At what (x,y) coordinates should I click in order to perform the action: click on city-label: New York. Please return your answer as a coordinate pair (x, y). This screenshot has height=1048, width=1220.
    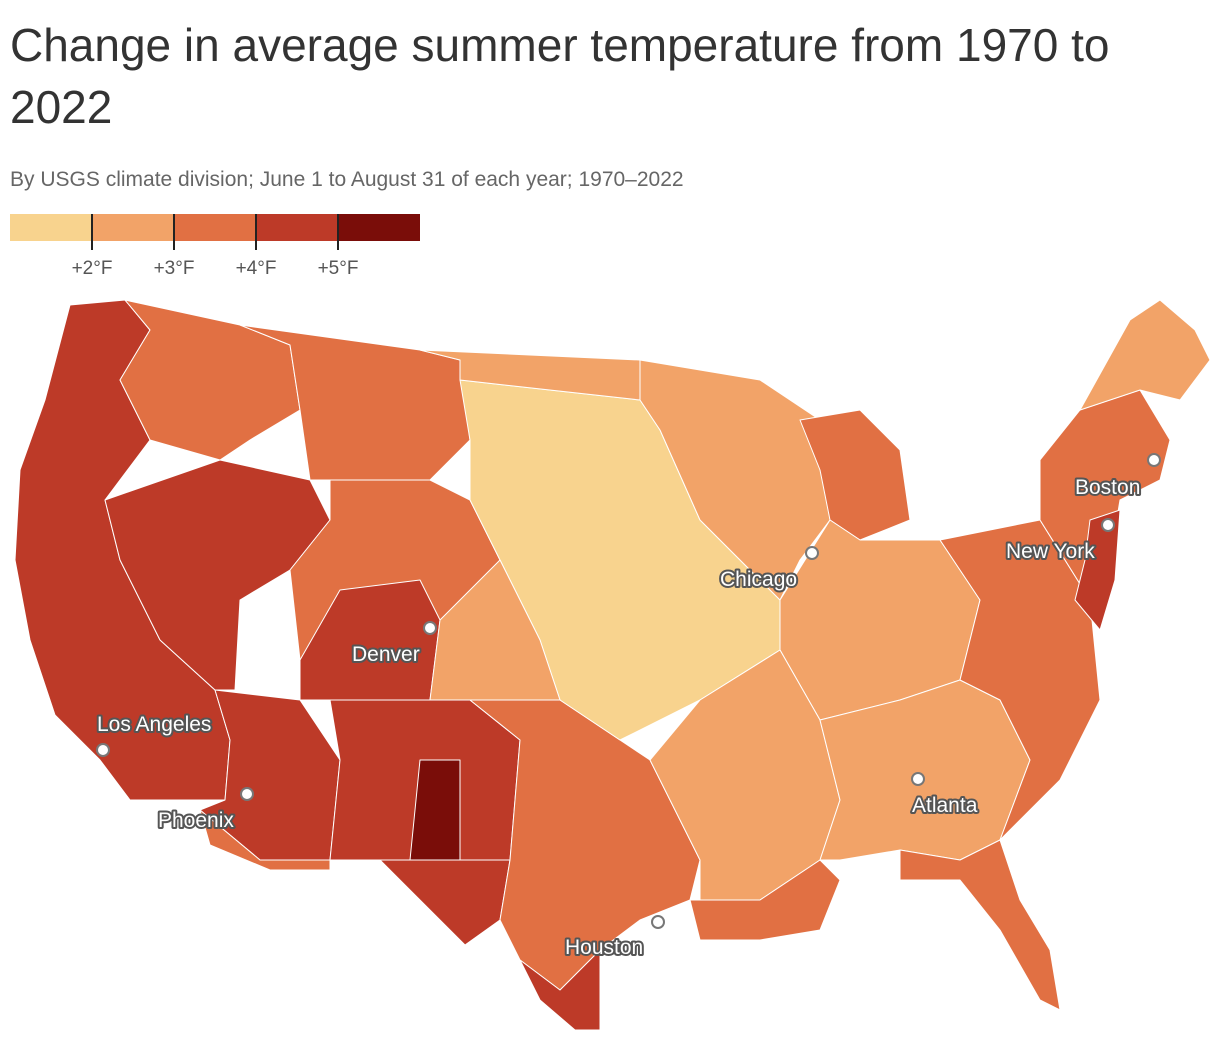
    Looking at the image, I should click on (1050, 551).